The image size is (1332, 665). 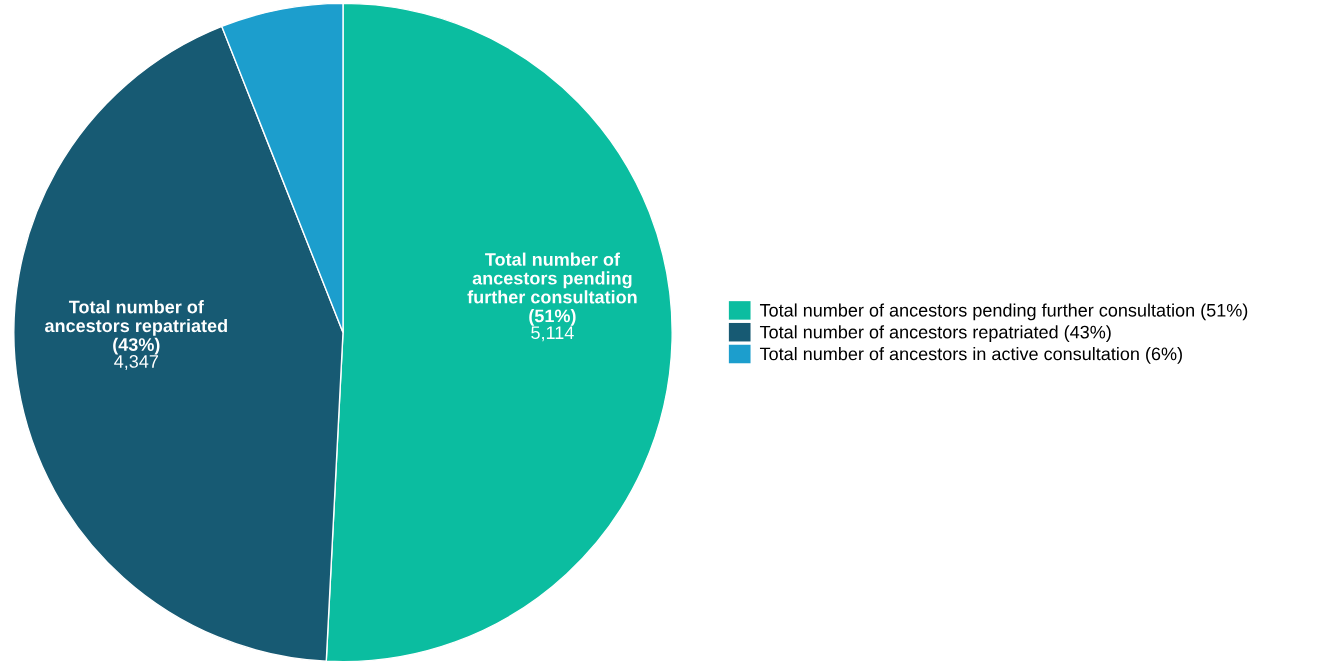 What do you see at coordinates (136, 362) in the screenshot?
I see `data-label: 4,347` at bounding box center [136, 362].